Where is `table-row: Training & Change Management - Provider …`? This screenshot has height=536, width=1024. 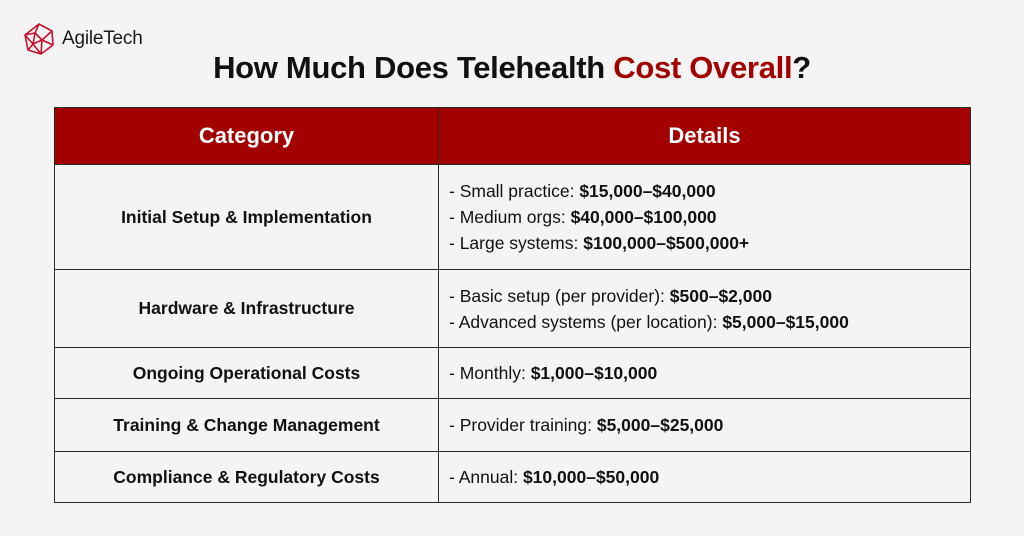
table-row: Training & Change Management - Provider … is located at coordinates (512, 425).